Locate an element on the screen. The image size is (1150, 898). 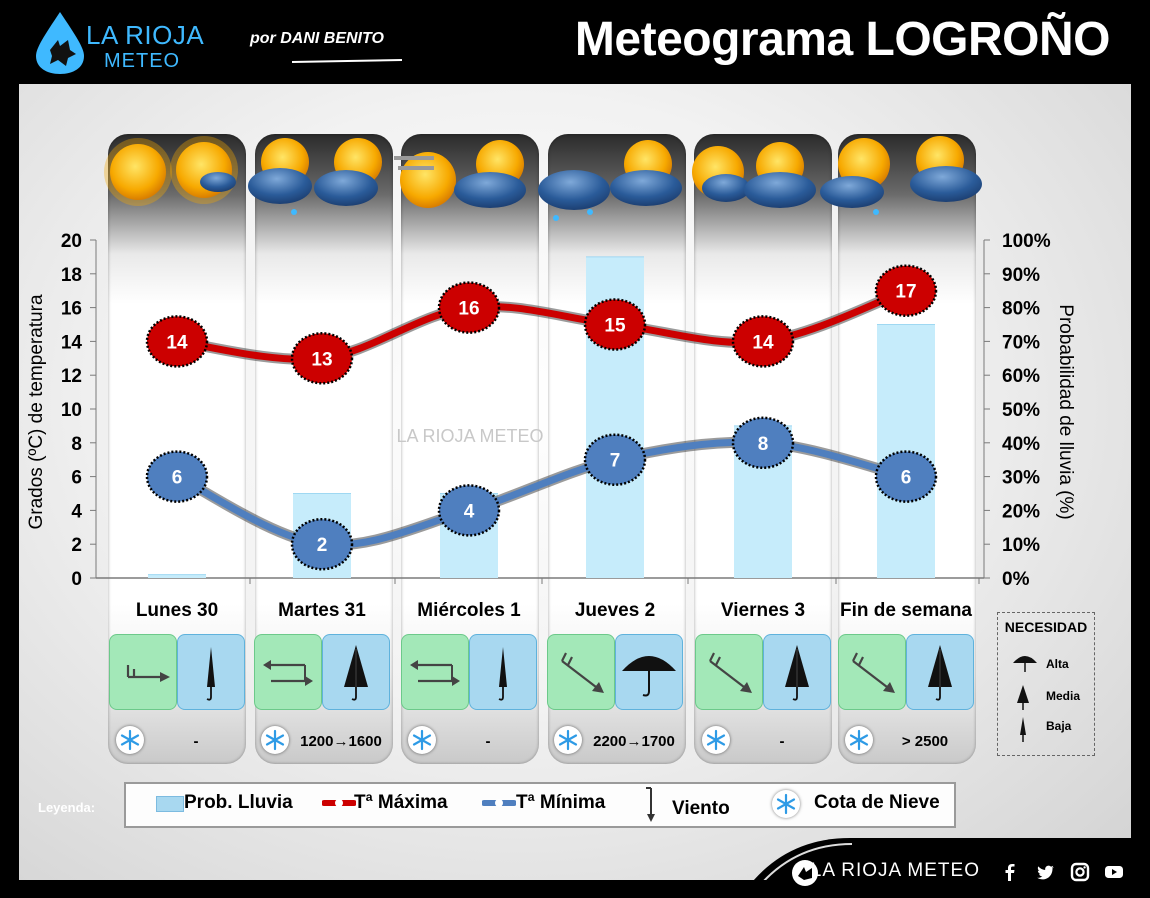
page-title: Meteograma LOGROÑO is located at coordinates (842, 39).